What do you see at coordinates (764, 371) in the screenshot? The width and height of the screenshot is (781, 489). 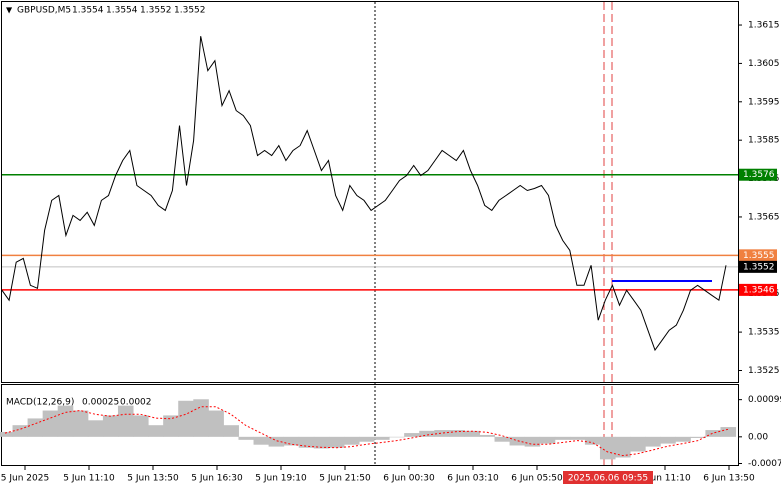 I see `y-tick-label: 1.3525` at bounding box center [764, 371].